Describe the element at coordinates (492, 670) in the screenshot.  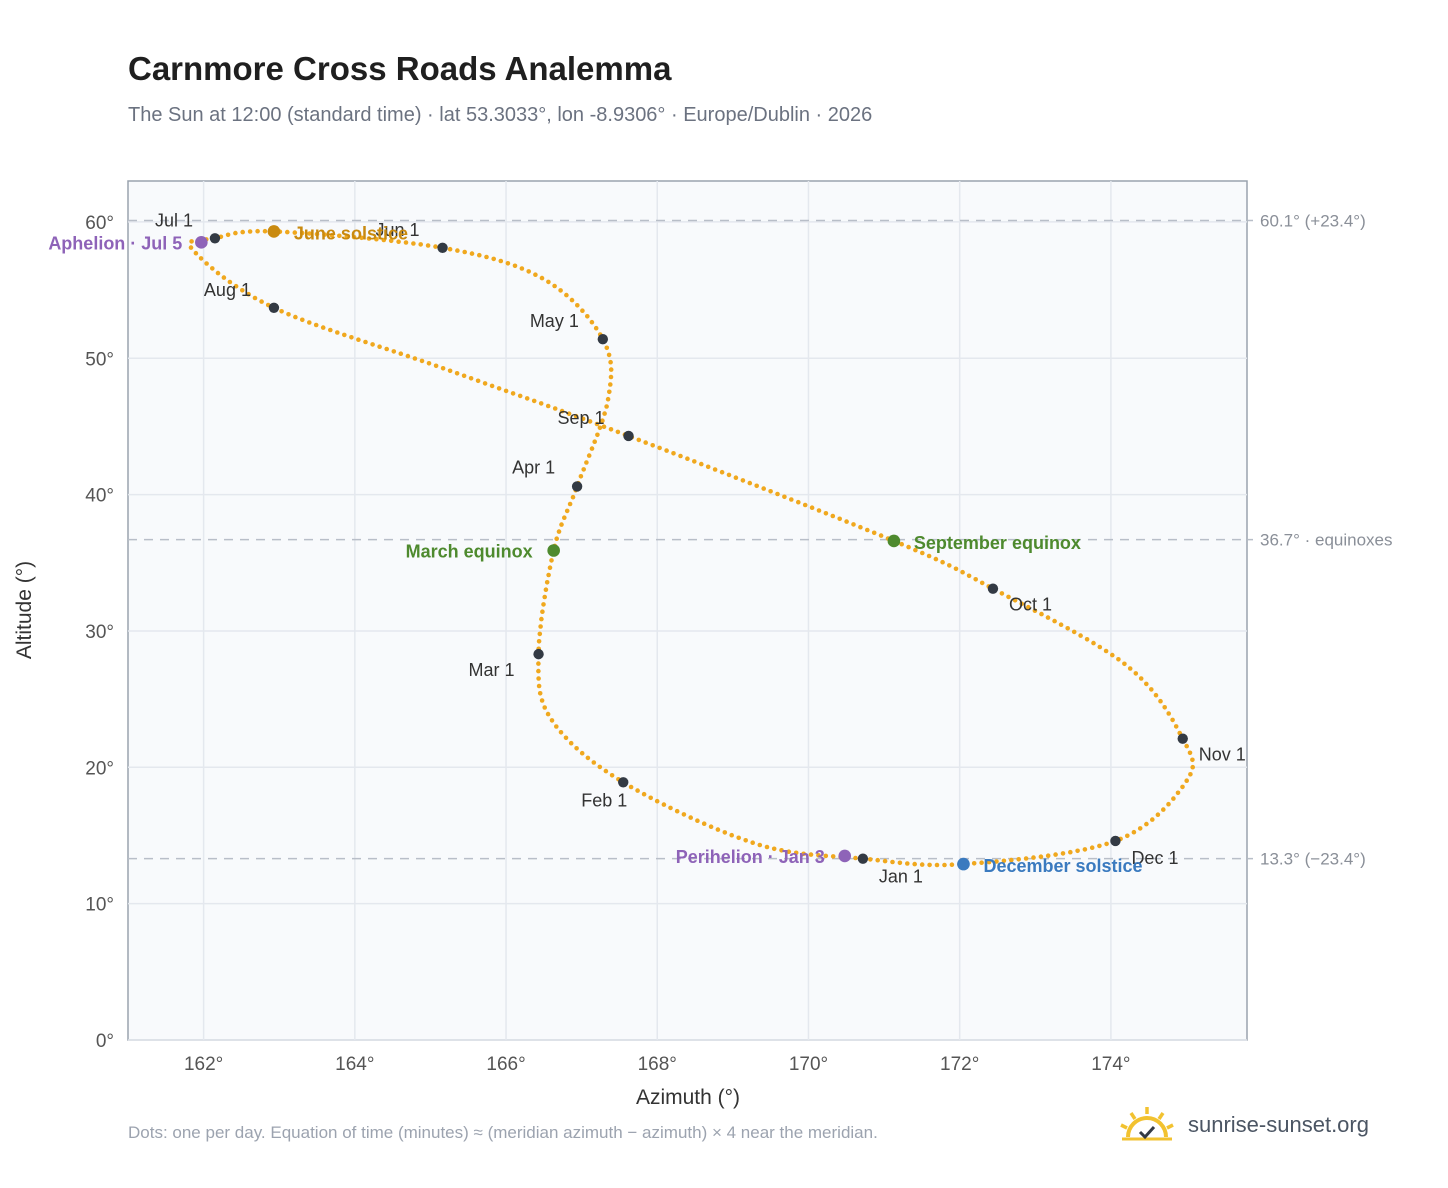
I see `month-marker-label: Mar 1` at that location.